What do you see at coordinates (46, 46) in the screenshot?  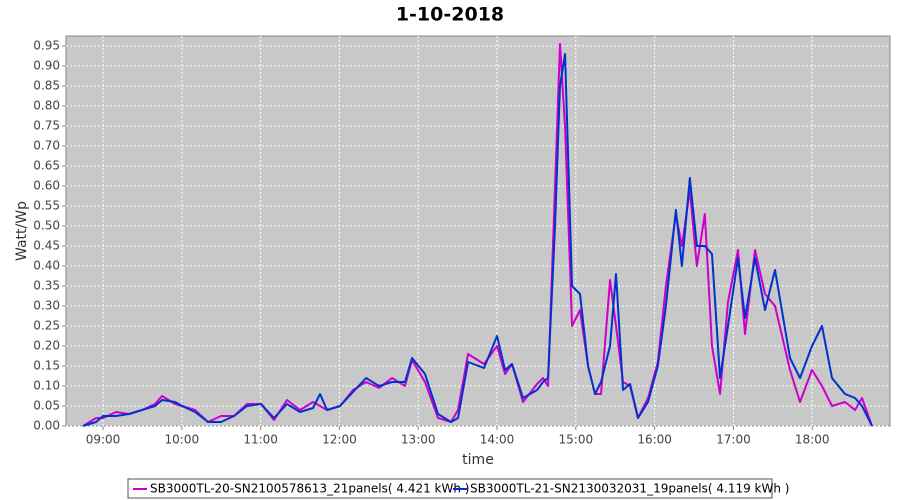 I see `y-tick-label: 0.95` at bounding box center [46, 46].